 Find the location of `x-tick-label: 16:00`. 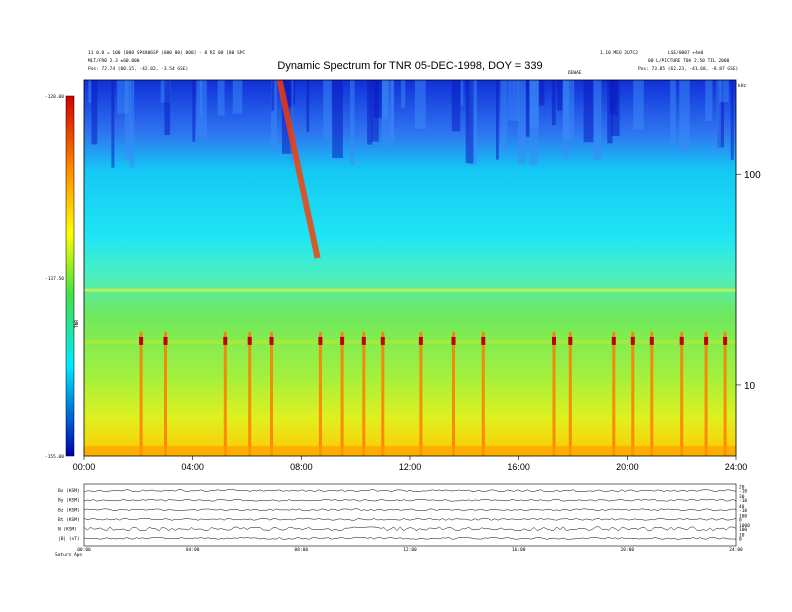

x-tick-label: 16:00 is located at coordinates (518, 467).